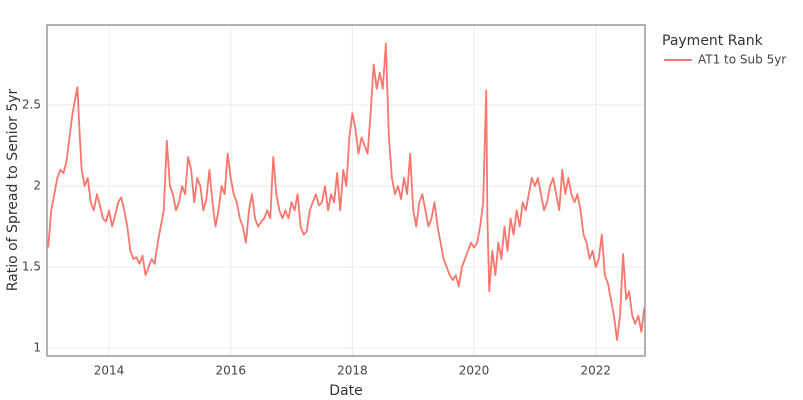 The height and width of the screenshot is (400, 803). What do you see at coordinates (352, 371) in the screenshot?
I see `x-tick-label: 2018` at bounding box center [352, 371].